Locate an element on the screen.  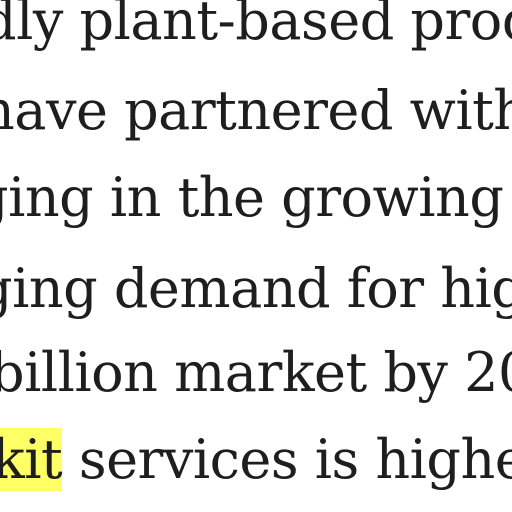
text-line-2: nave partnered with g is located at coordinates (256, 111).